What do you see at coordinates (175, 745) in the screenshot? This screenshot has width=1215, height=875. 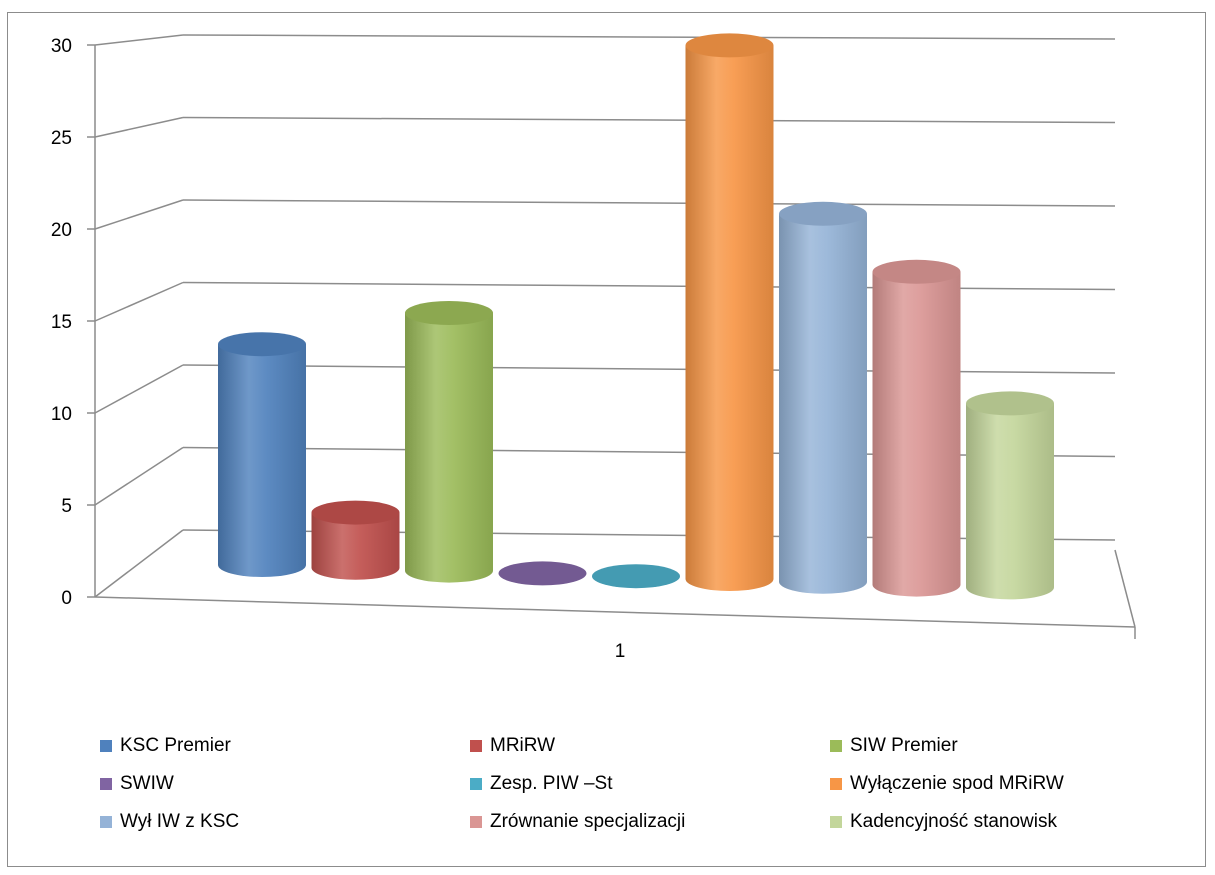 I see `legend-label: KSC Premier` at bounding box center [175, 745].